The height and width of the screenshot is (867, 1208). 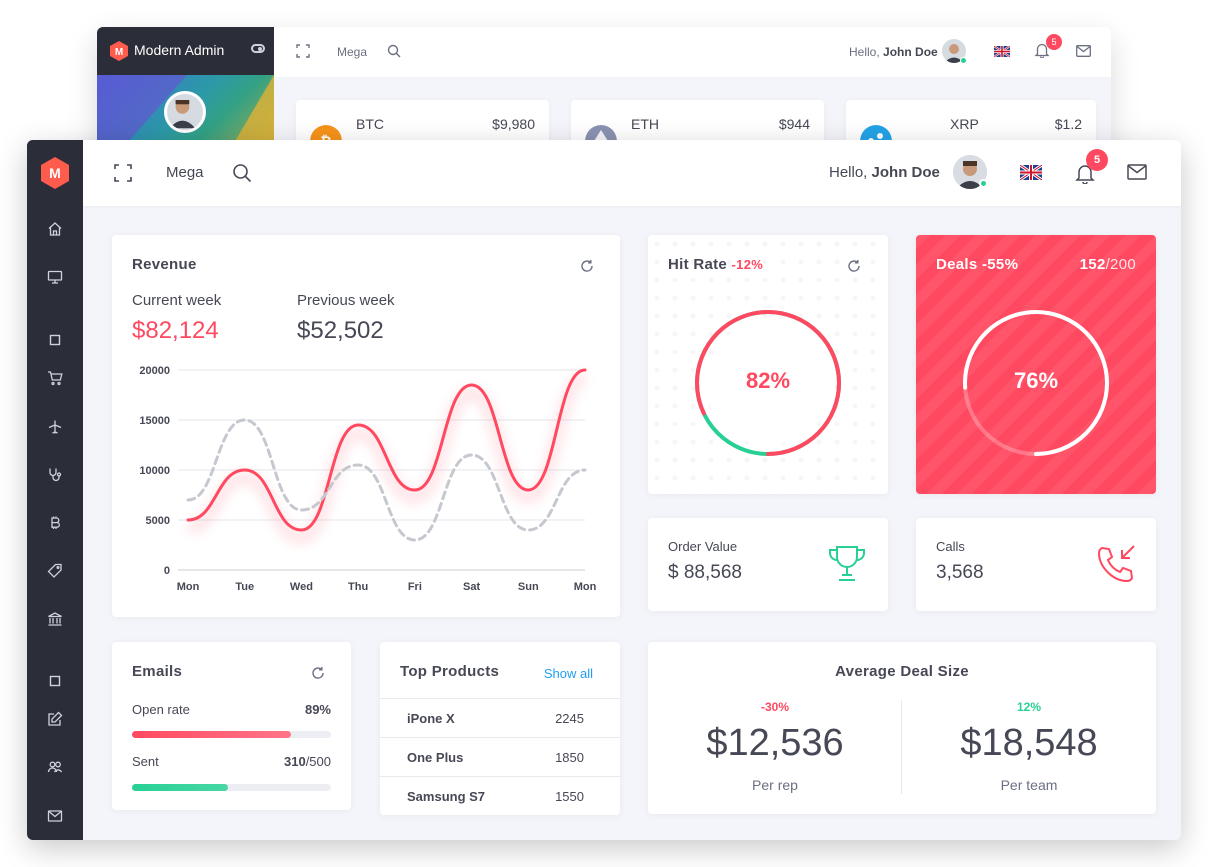 What do you see at coordinates (471, 587) in the screenshot?
I see `x-tick-label: Sat` at bounding box center [471, 587].